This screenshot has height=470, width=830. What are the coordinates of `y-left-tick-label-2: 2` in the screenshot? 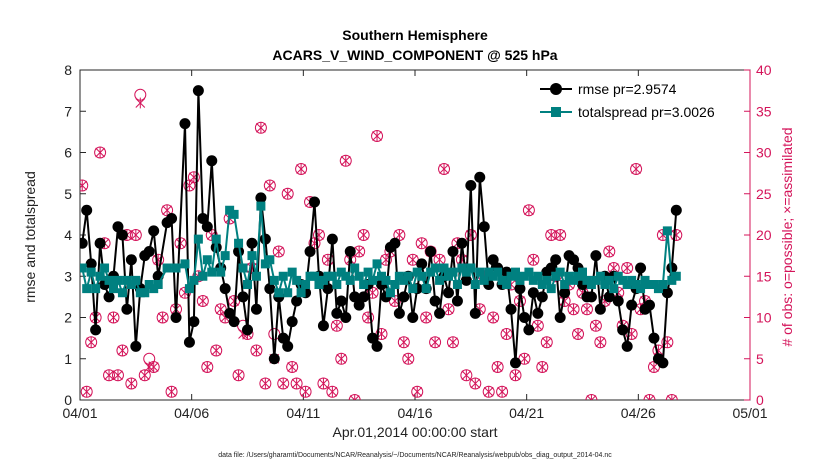 It's located at (68, 318).